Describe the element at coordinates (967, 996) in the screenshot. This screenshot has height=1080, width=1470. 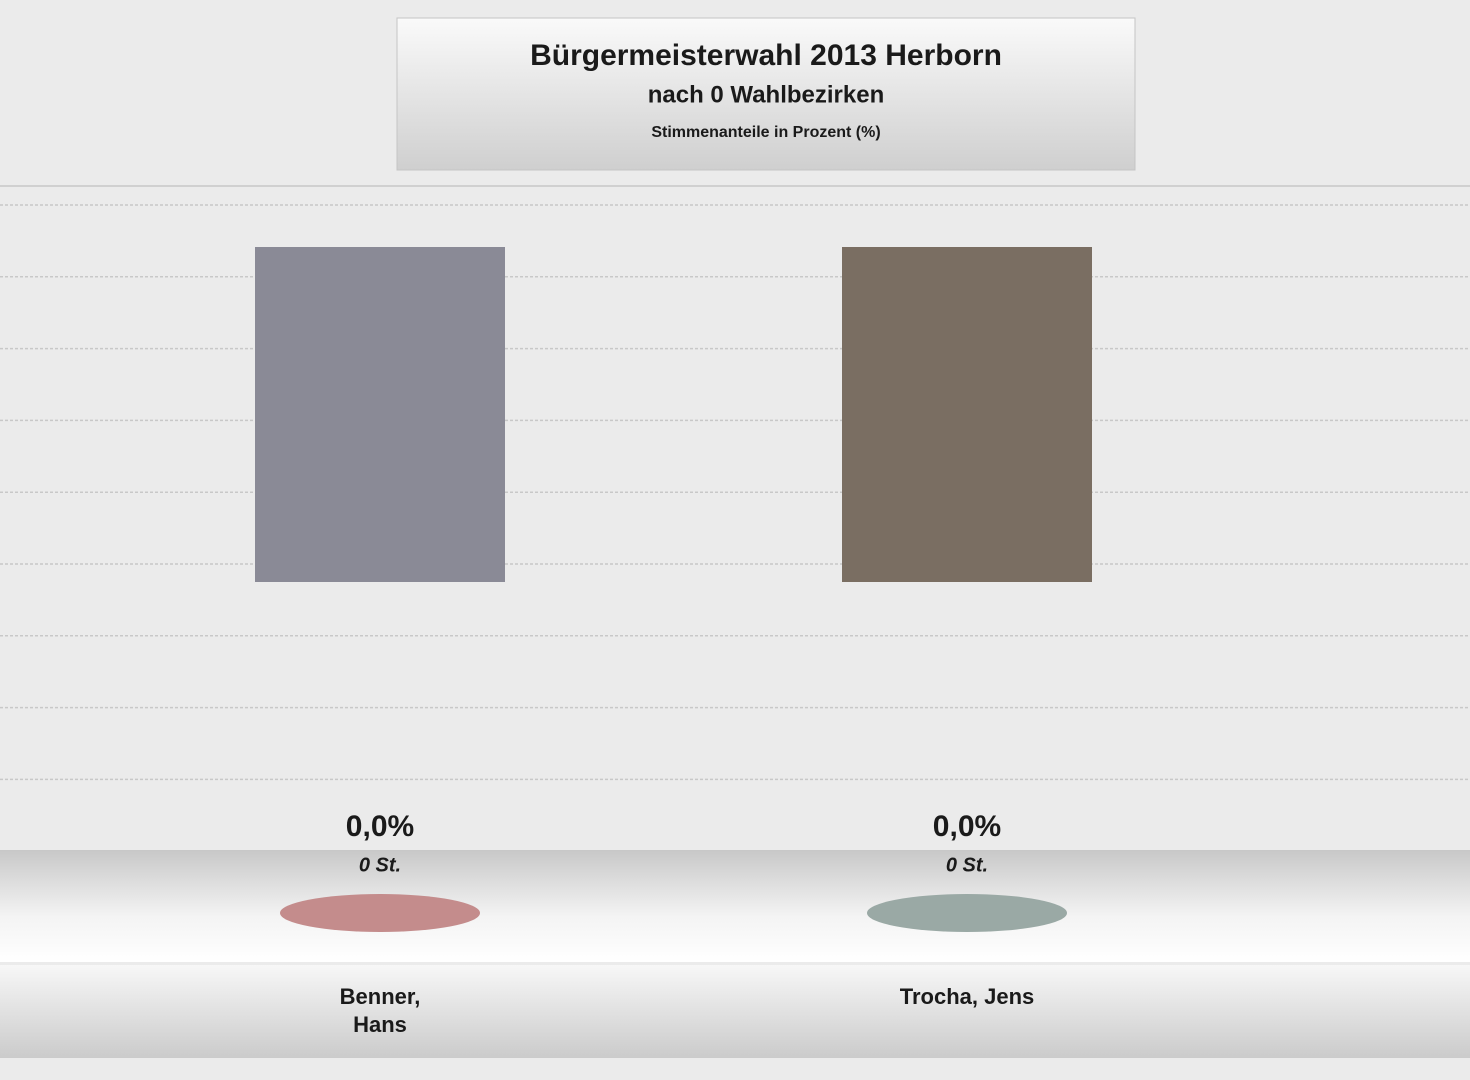
I see `category-label: Trocha, Jens` at that location.